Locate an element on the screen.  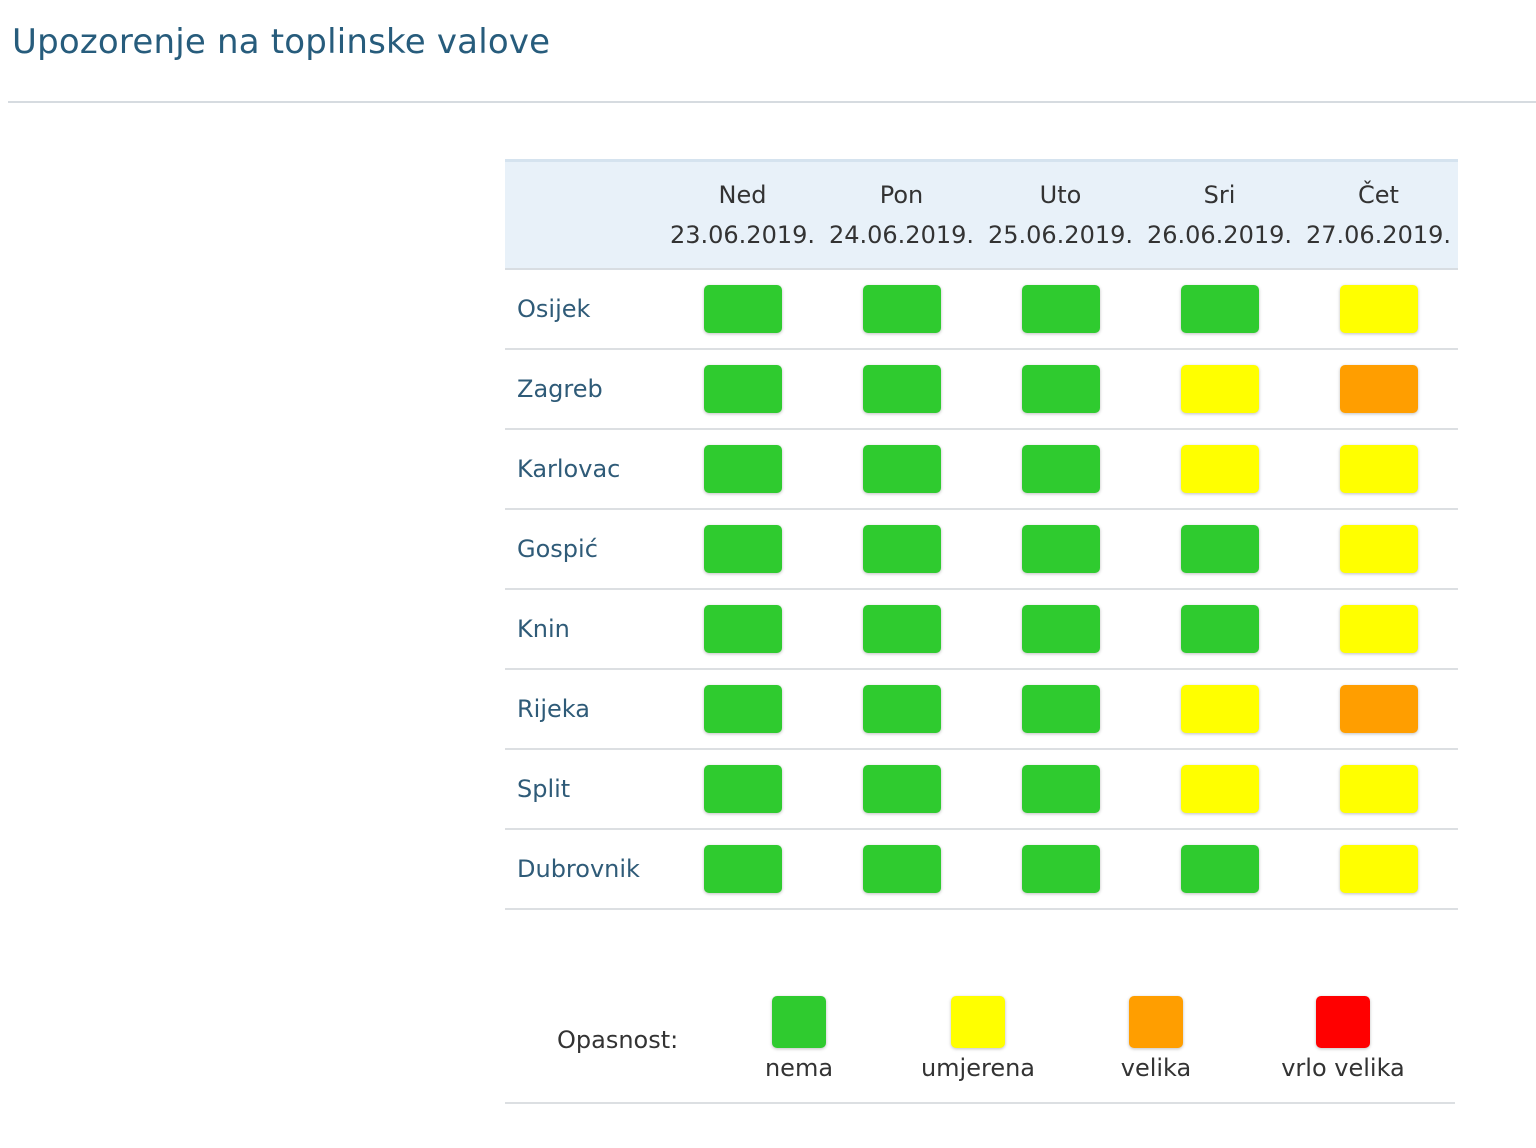
header-day-4: Sri 26.06.2019. is located at coordinates (1219, 214).